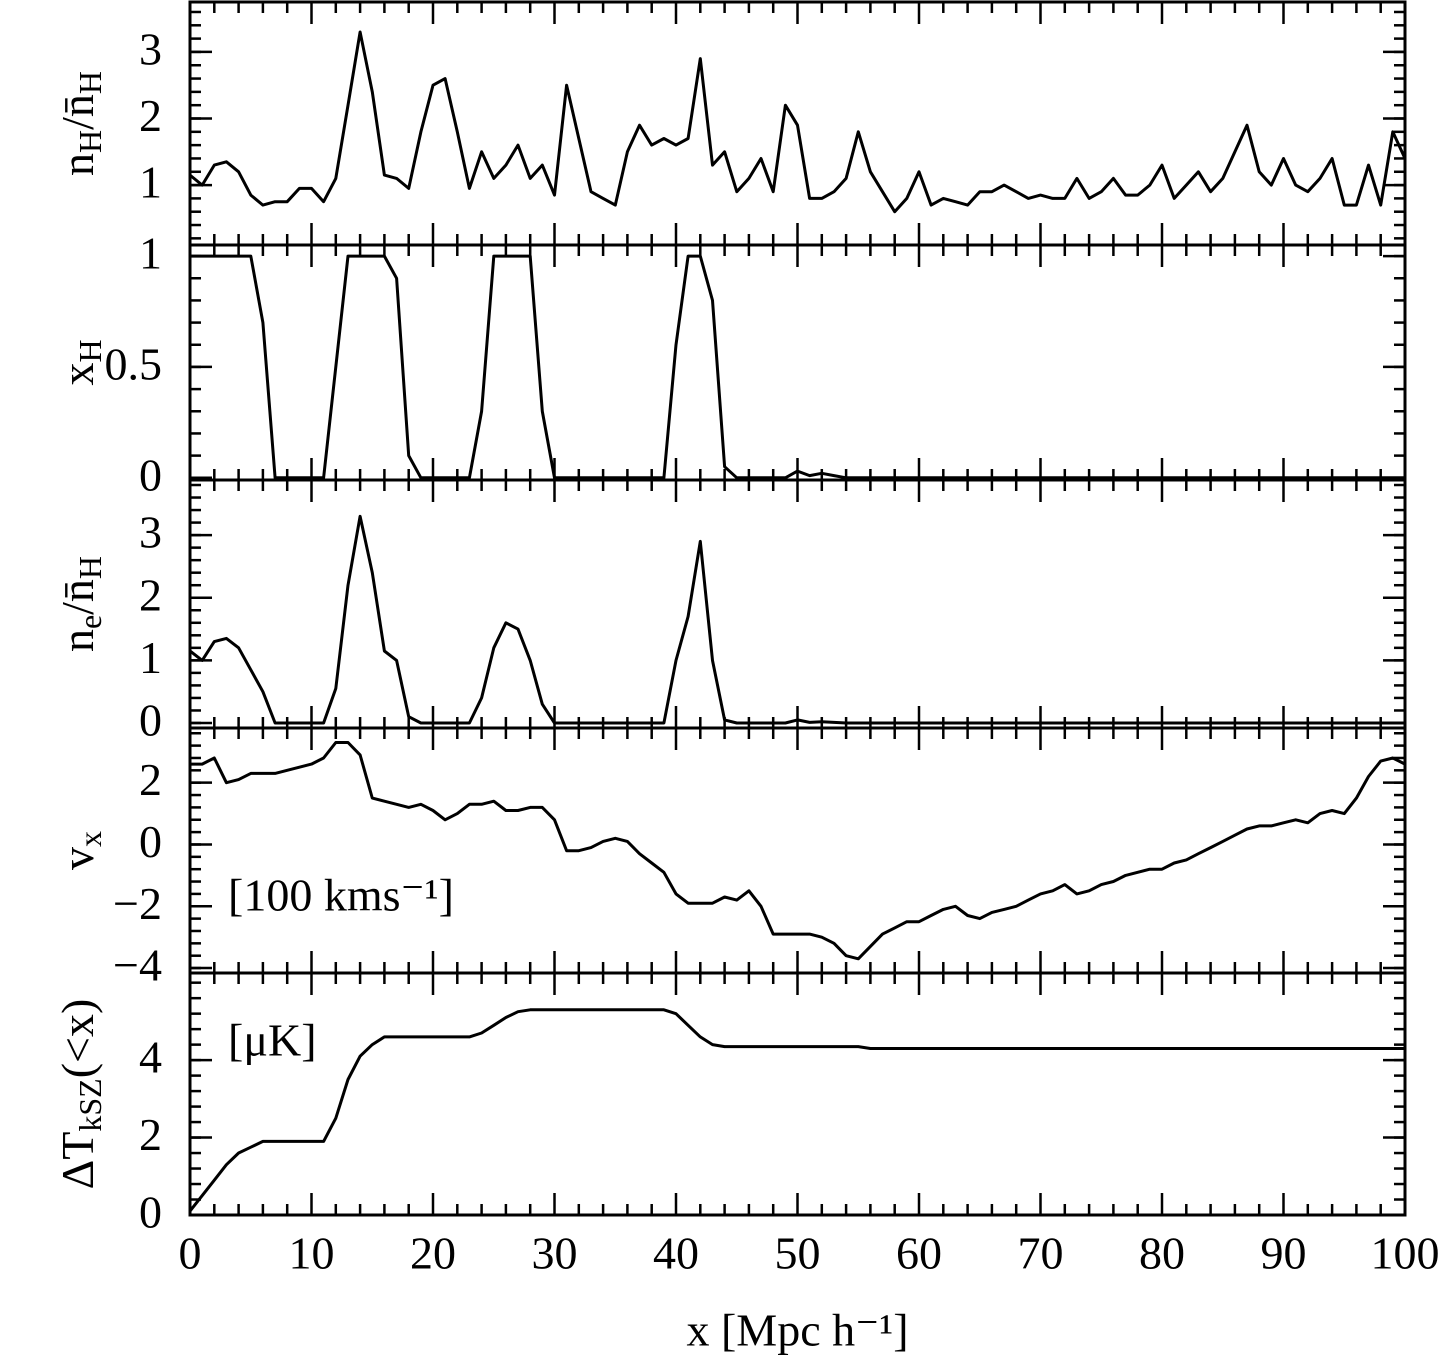 The image size is (1452, 1372). I want to click on panel-frame, so click(797, 362).